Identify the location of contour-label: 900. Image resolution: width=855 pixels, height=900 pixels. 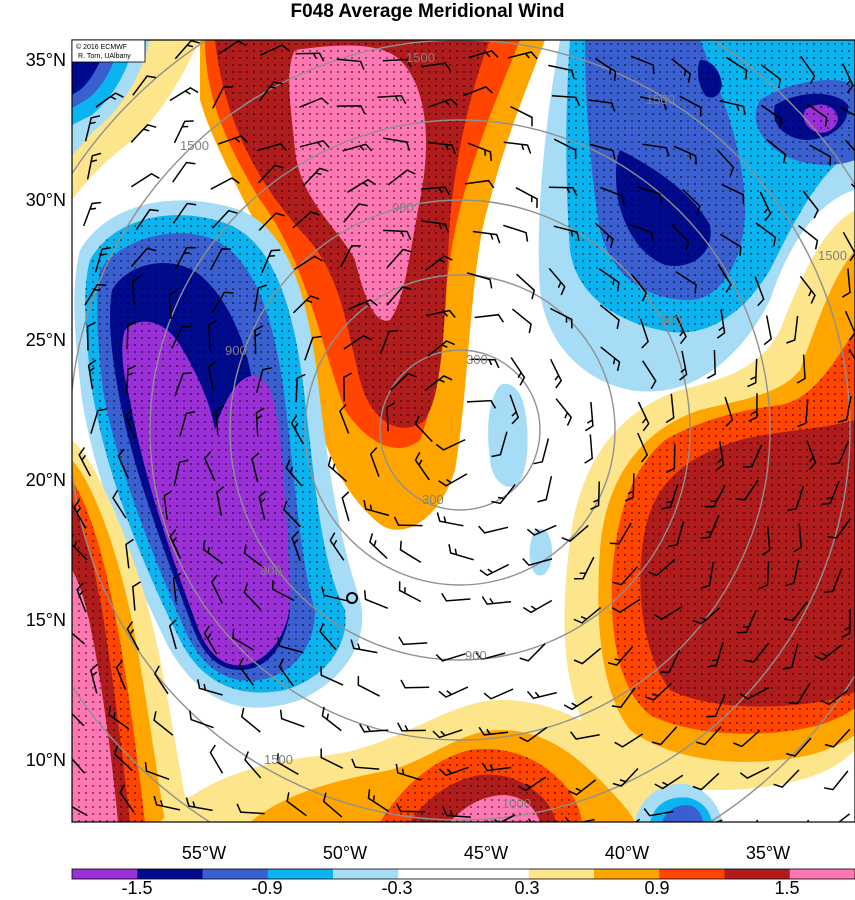
(671, 320).